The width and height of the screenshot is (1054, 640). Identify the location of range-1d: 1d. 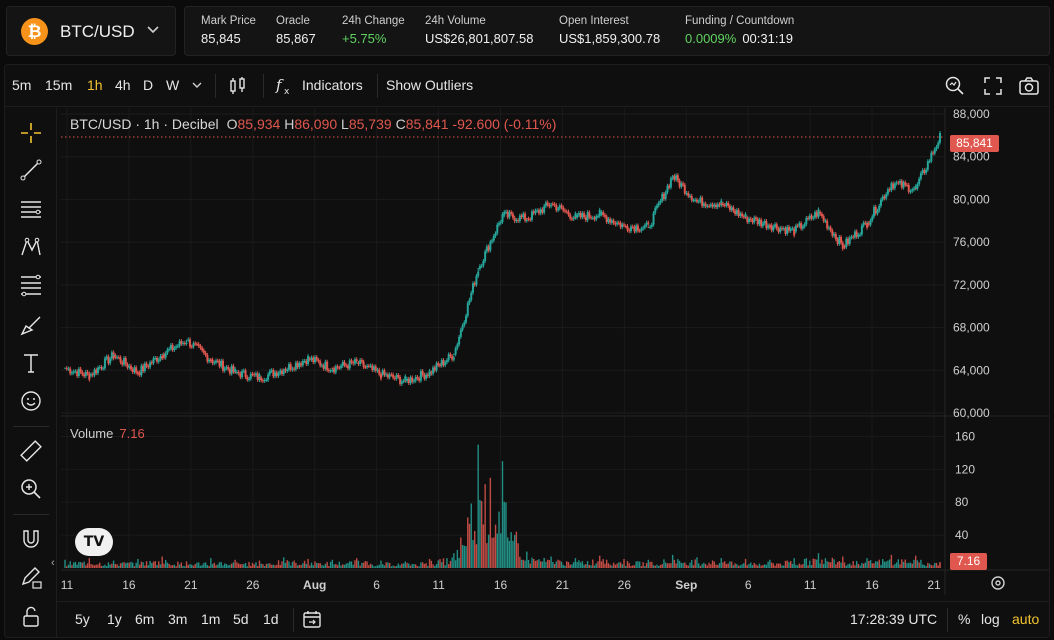
(271, 619).